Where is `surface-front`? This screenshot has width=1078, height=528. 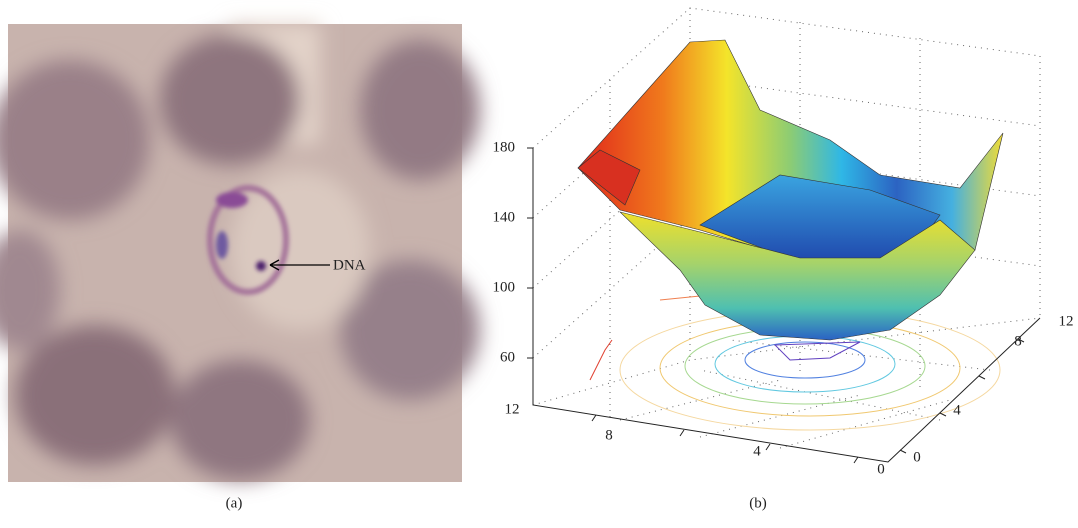 surface-front is located at coordinates (797, 276).